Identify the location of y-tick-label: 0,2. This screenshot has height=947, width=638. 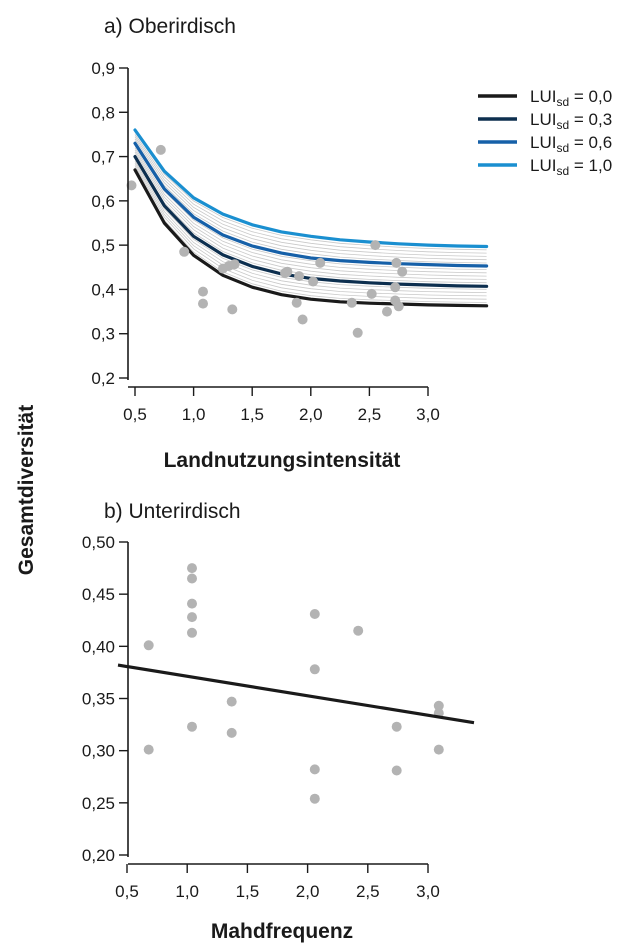
(103, 378).